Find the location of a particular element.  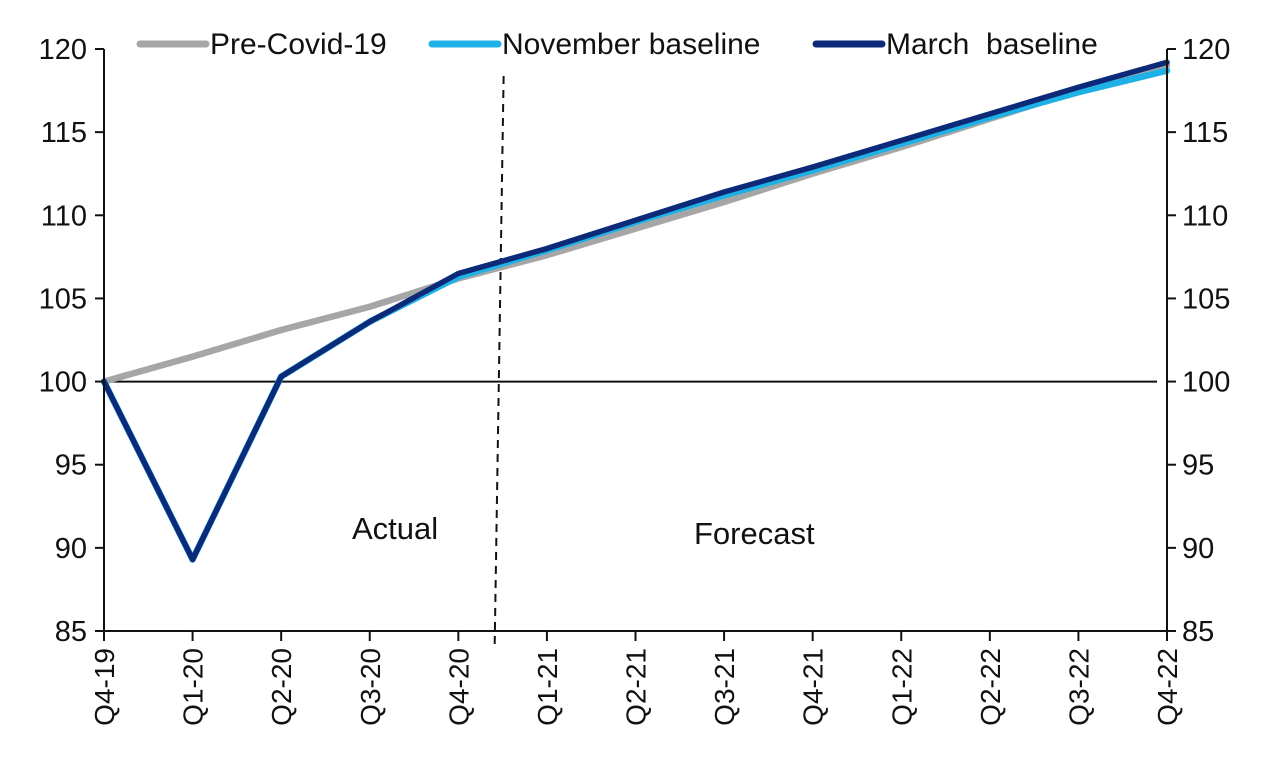

legend-item-november-baseline: November baseline is located at coordinates (594, 44).